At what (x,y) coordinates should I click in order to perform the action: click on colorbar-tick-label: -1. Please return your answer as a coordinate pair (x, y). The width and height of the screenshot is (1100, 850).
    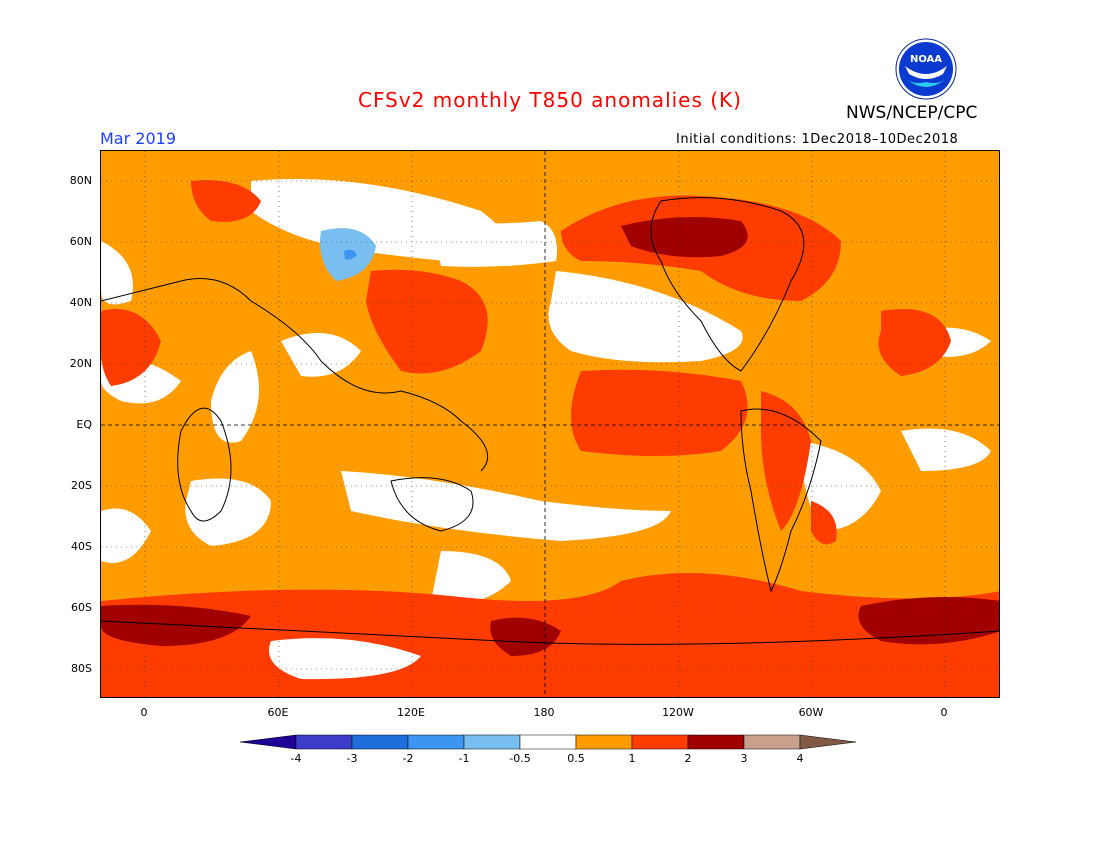
    Looking at the image, I should click on (464, 758).